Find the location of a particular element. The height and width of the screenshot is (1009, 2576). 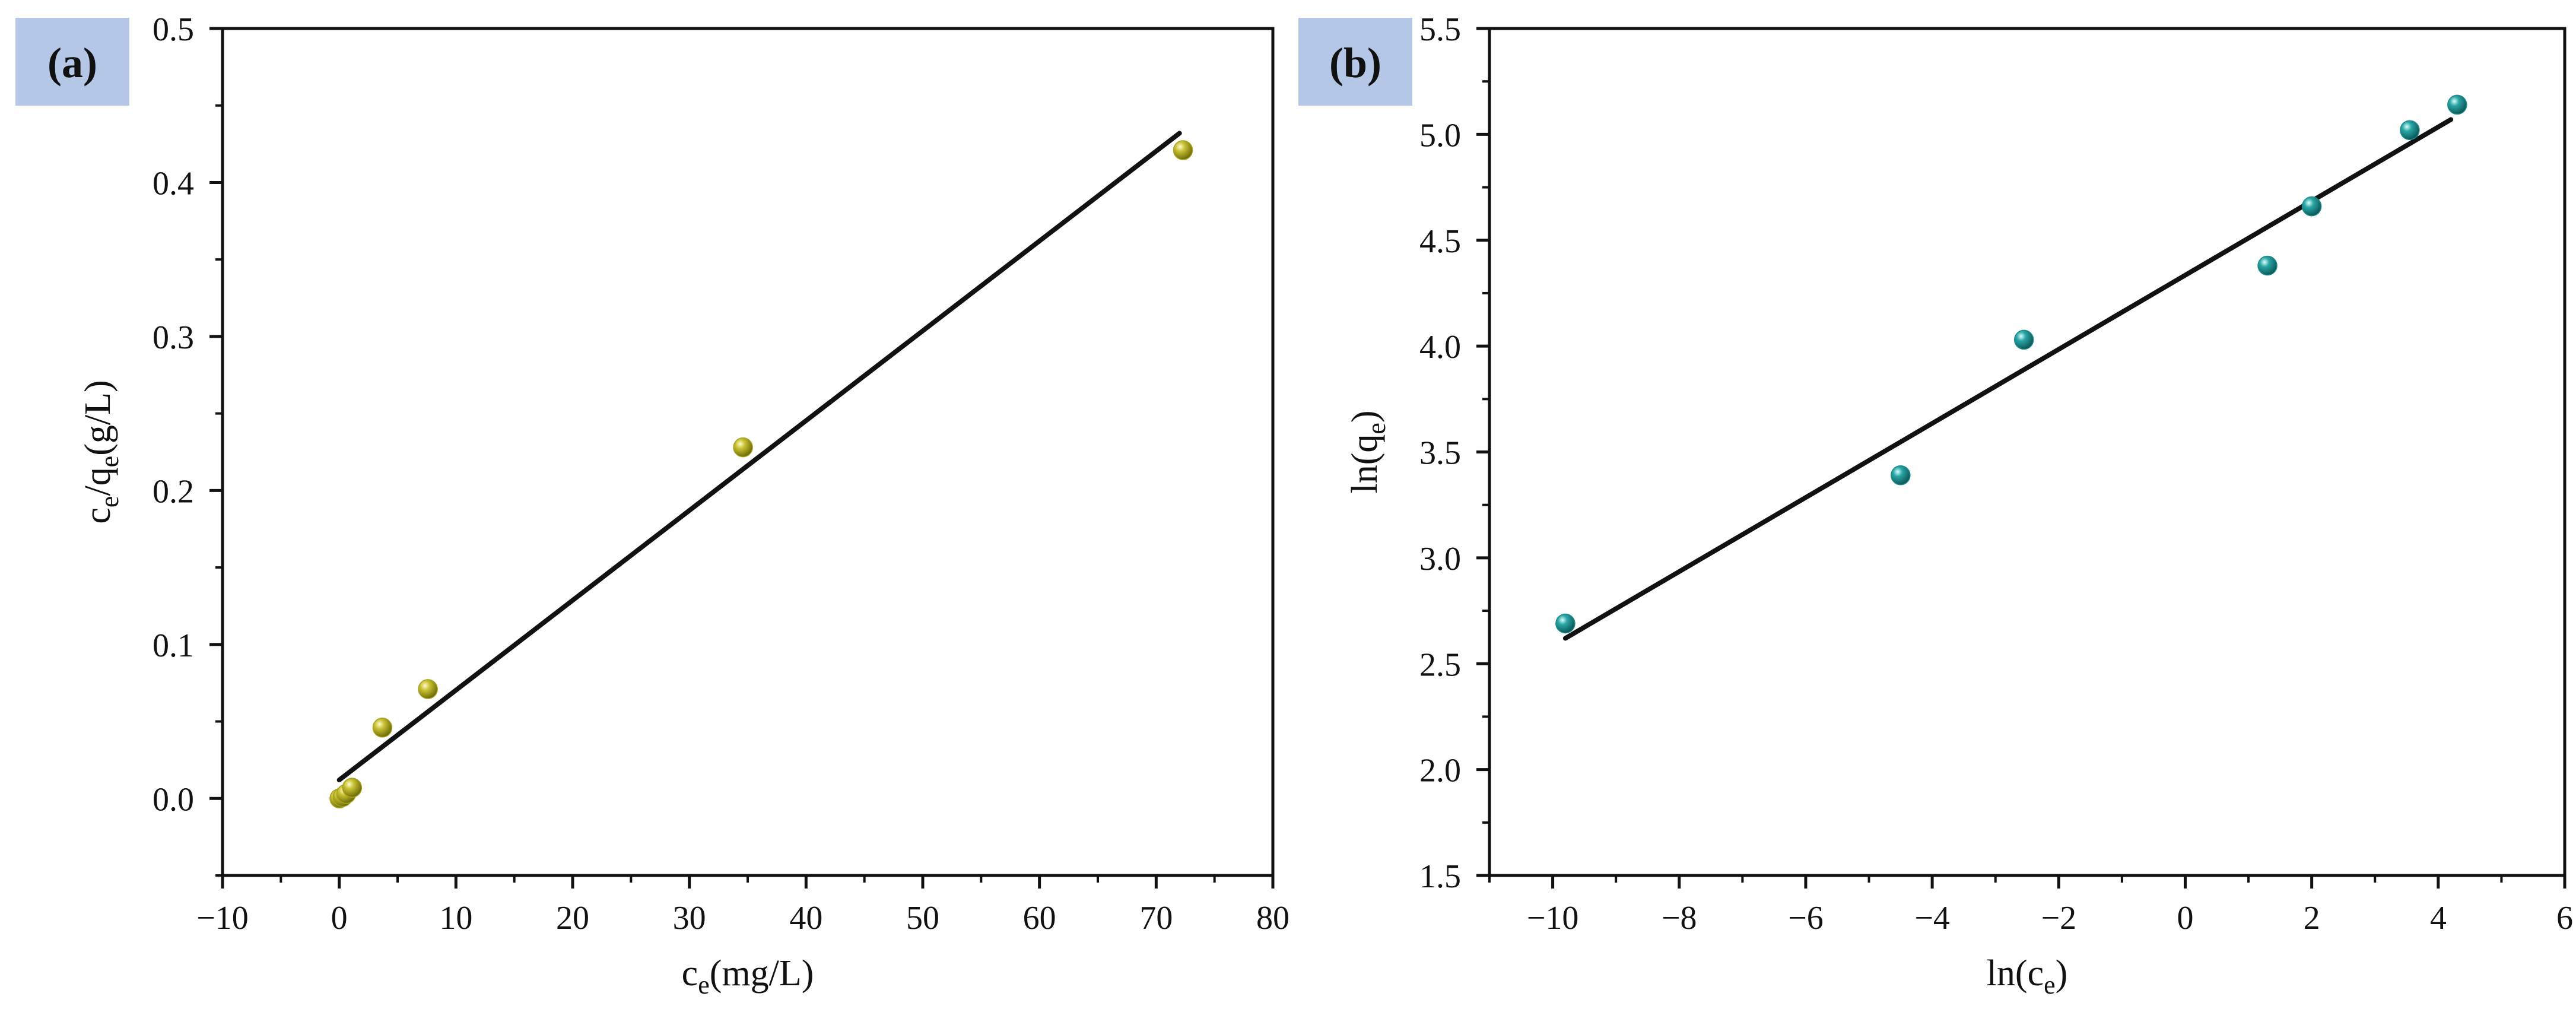

y-axis-label: ln(qe) is located at coordinates (1368, 451).